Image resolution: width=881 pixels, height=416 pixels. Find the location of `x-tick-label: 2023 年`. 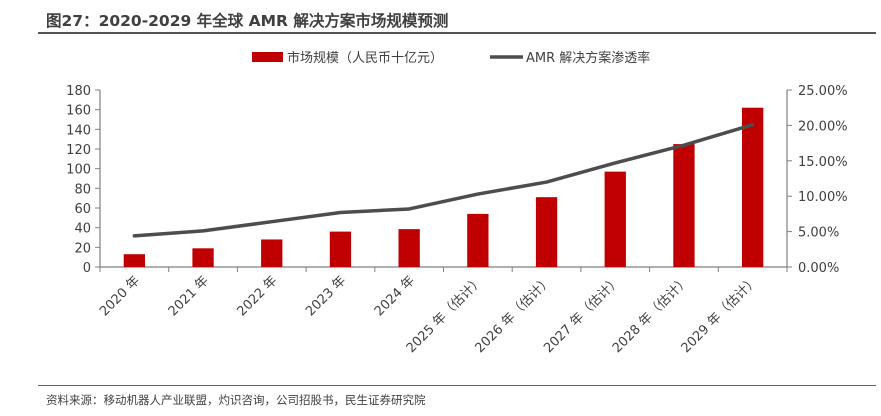

x-tick-label: 2023 年 is located at coordinates (326, 296).